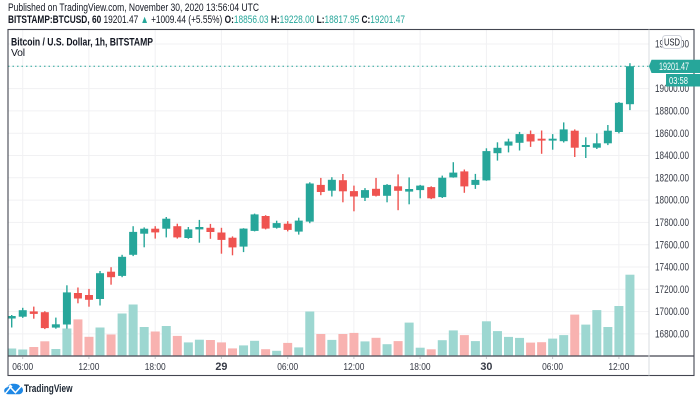  What do you see at coordinates (672, 290) in the screenshot?
I see `svg-text: 17200.00` at bounding box center [672, 290].